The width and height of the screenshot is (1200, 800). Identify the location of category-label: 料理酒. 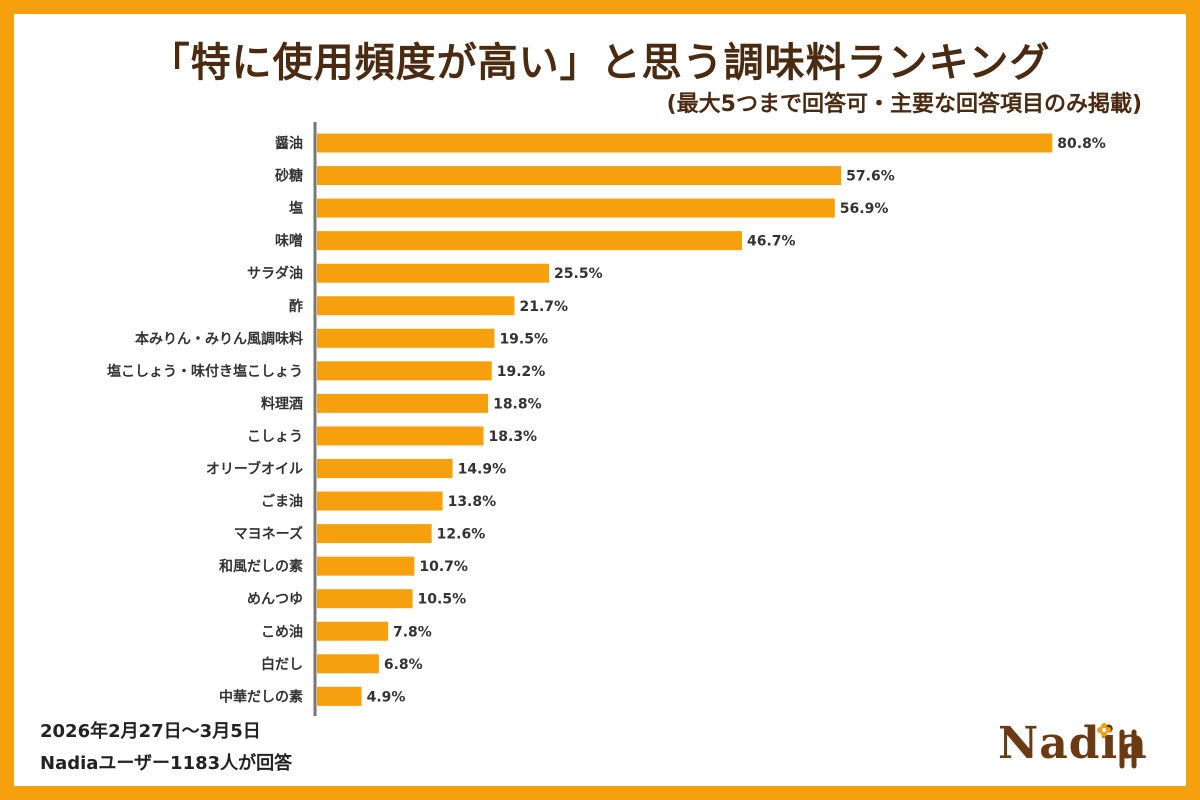
(282, 403).